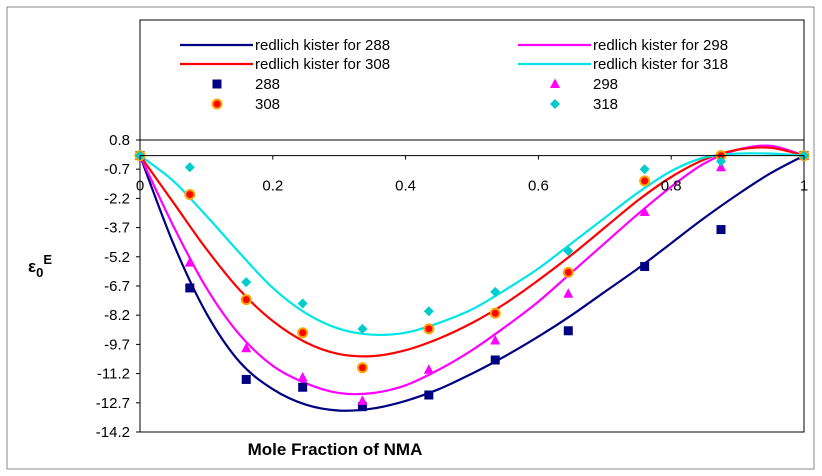  What do you see at coordinates (113, 374) in the screenshot?
I see `y-tick-label: -11.2` at bounding box center [113, 374].